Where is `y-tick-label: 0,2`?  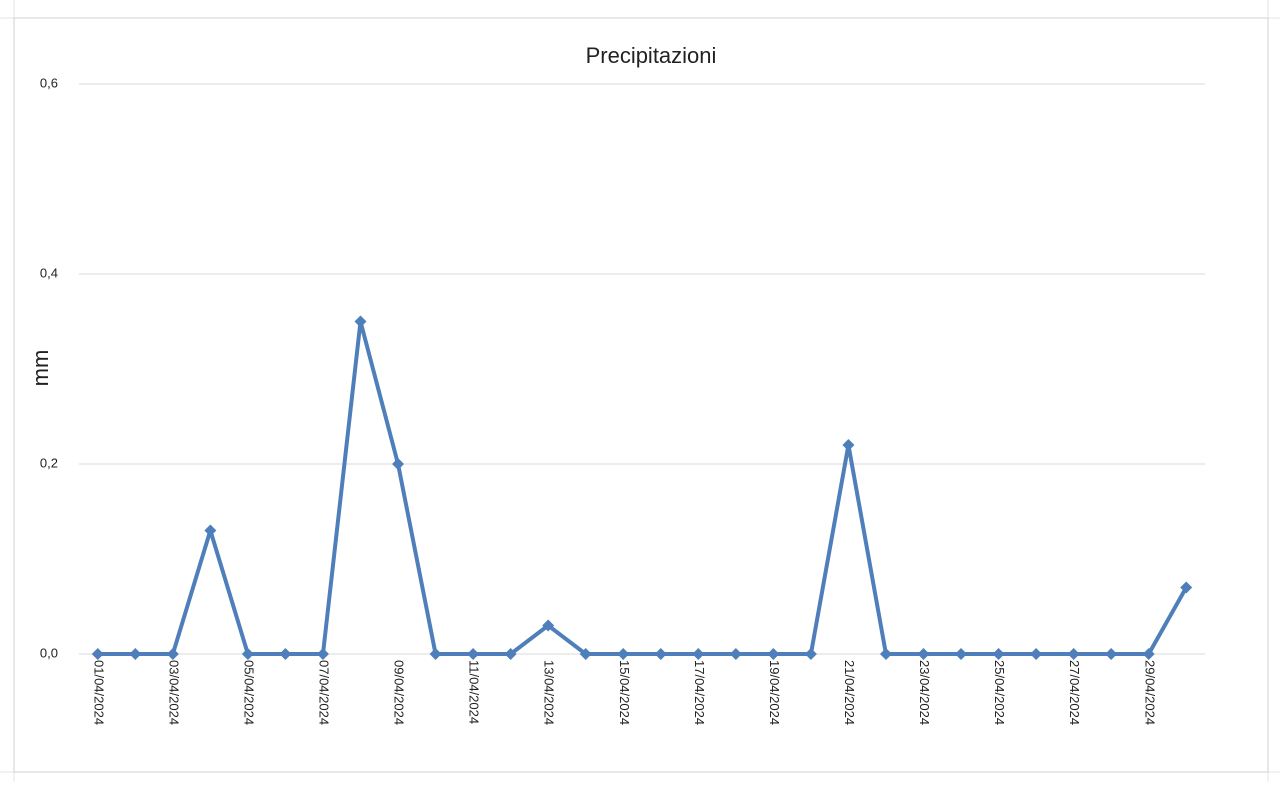
y-tick-label: 0,2 is located at coordinates (49, 462).